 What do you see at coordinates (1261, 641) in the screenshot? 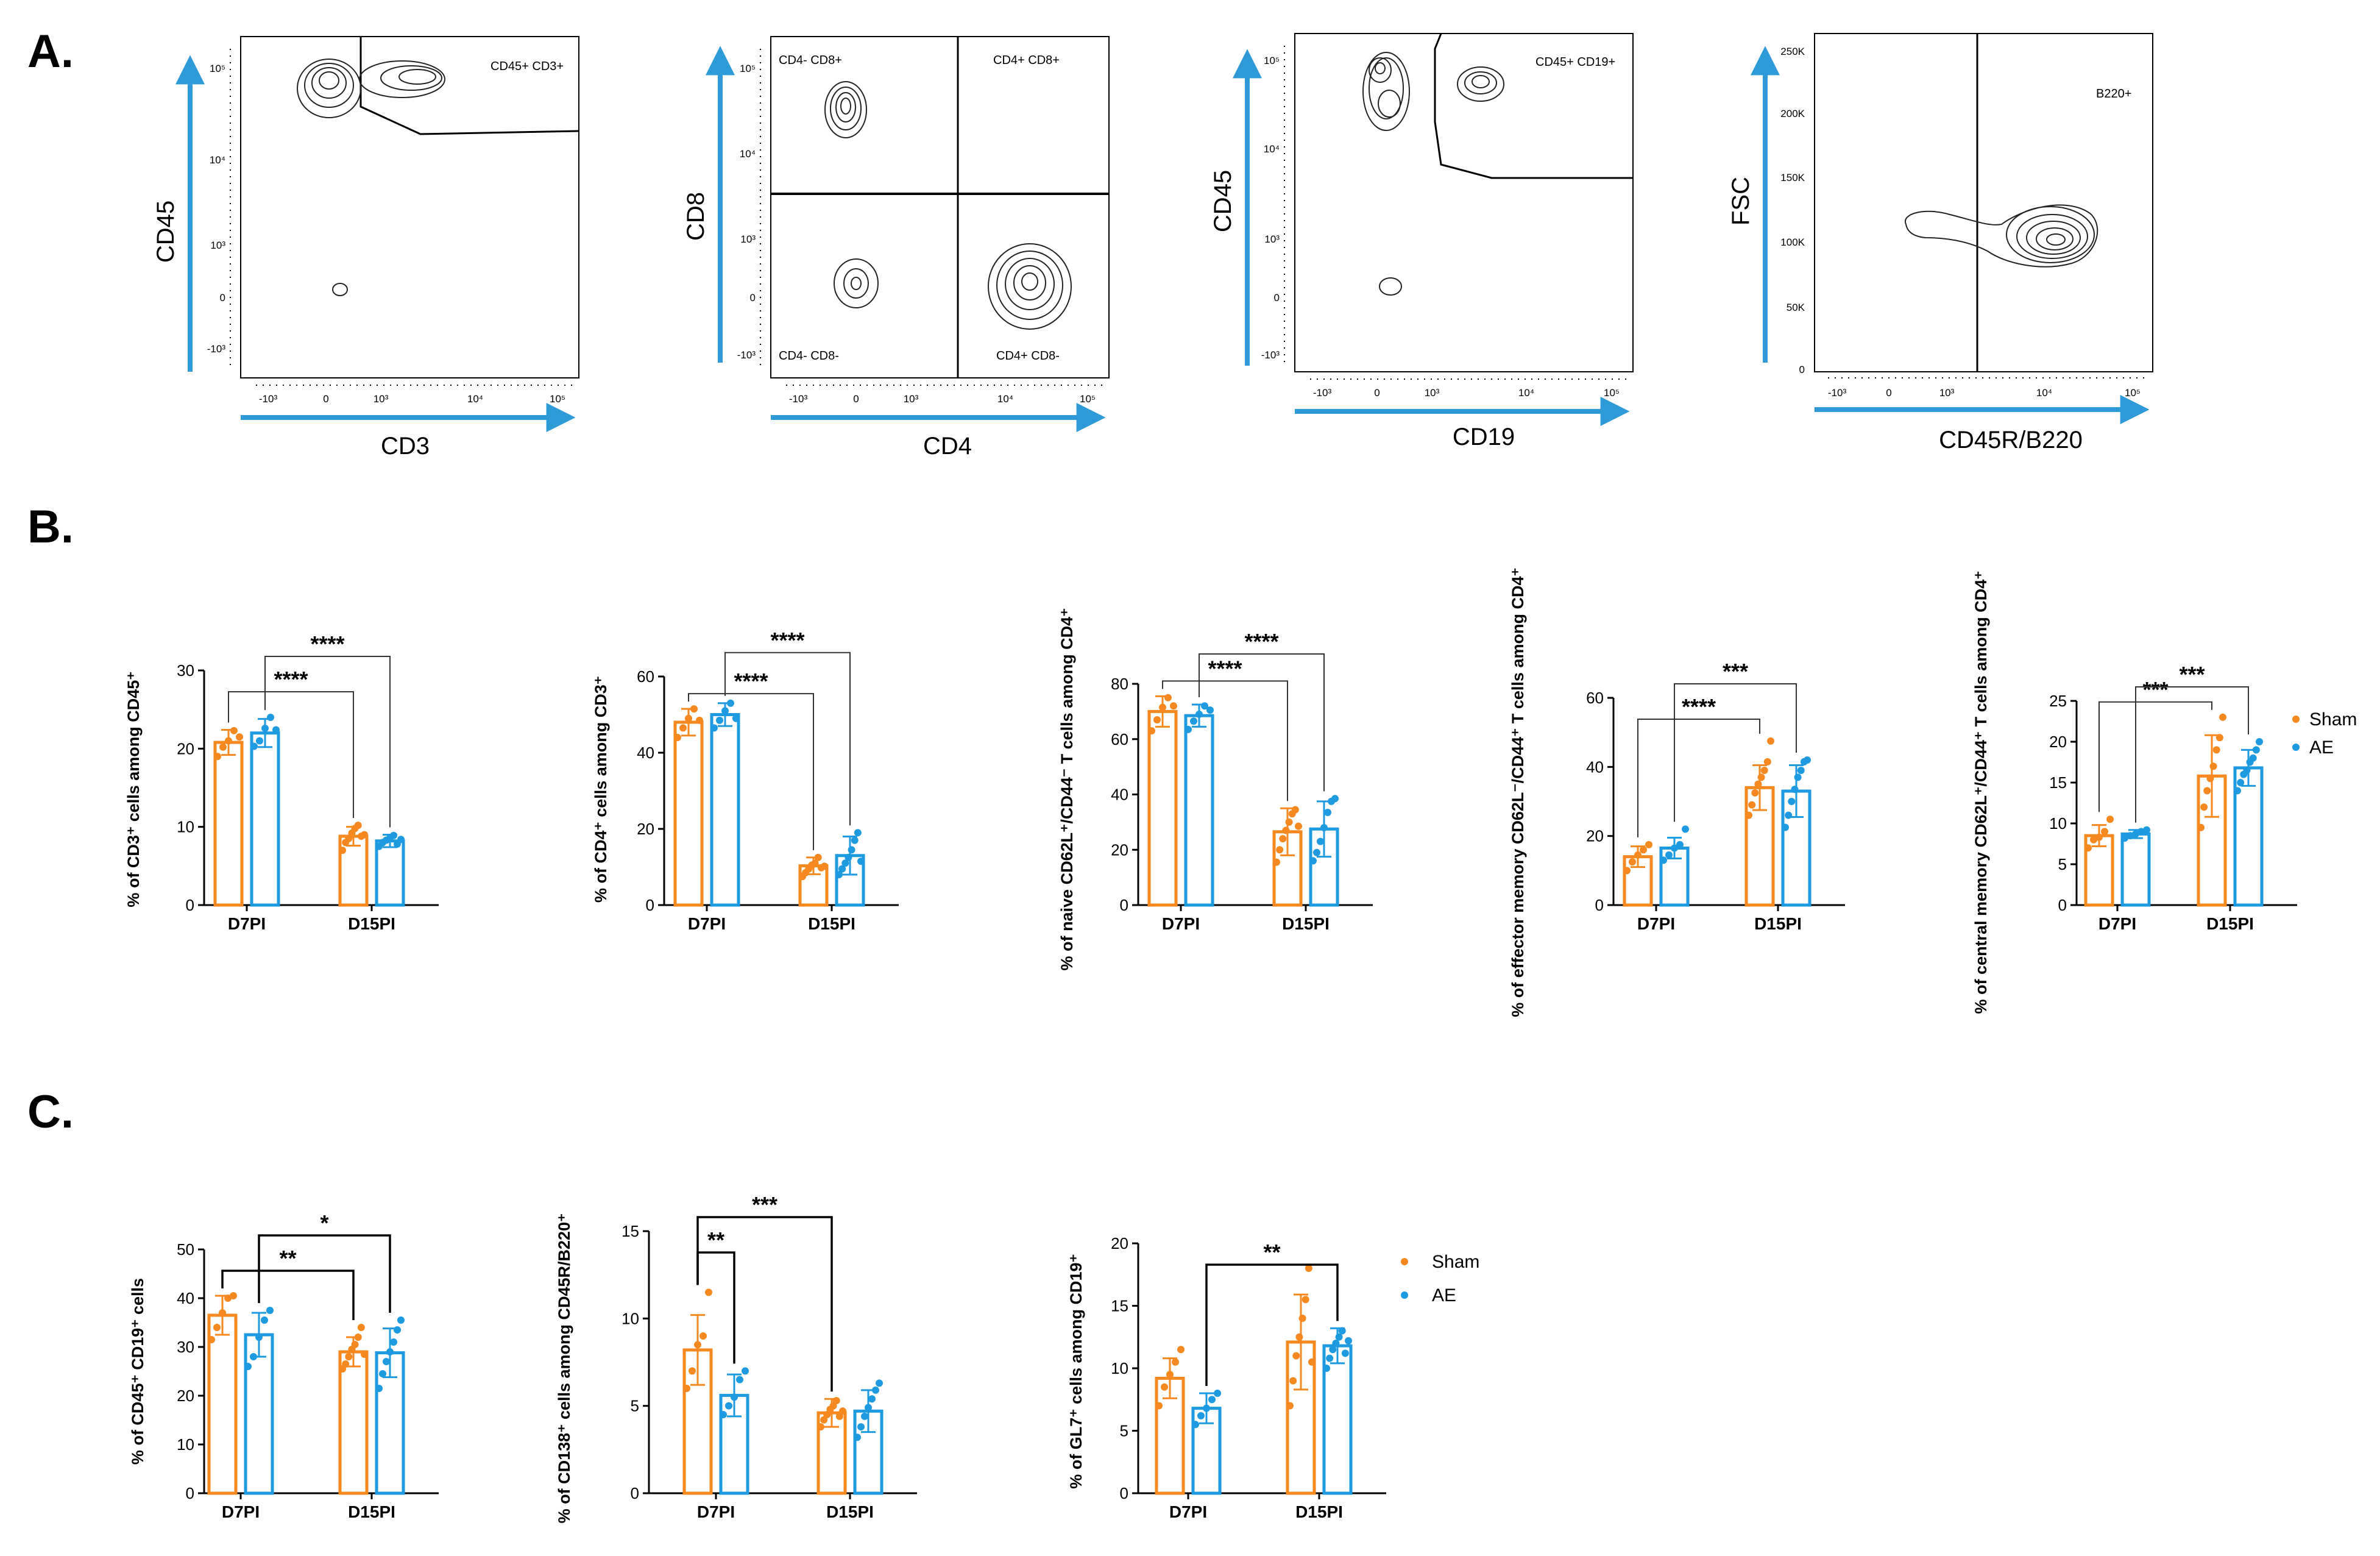
I see `significance-label: ****` at bounding box center [1261, 641].